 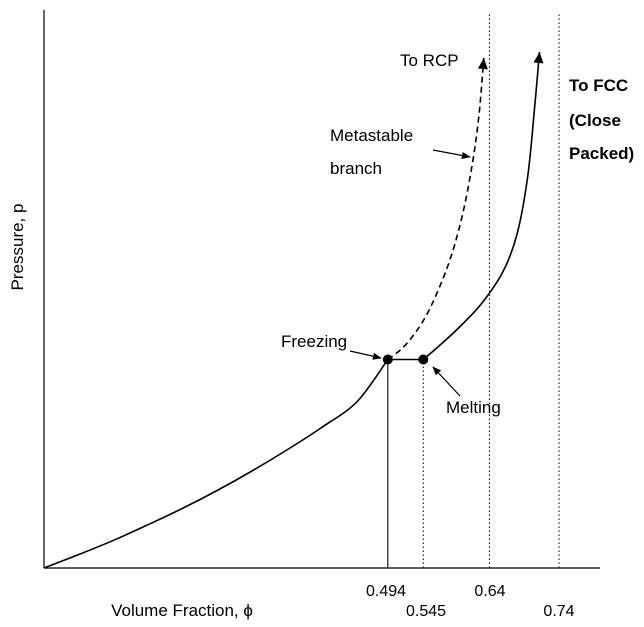 What do you see at coordinates (423, 359) in the screenshot?
I see `melting-point` at bounding box center [423, 359].